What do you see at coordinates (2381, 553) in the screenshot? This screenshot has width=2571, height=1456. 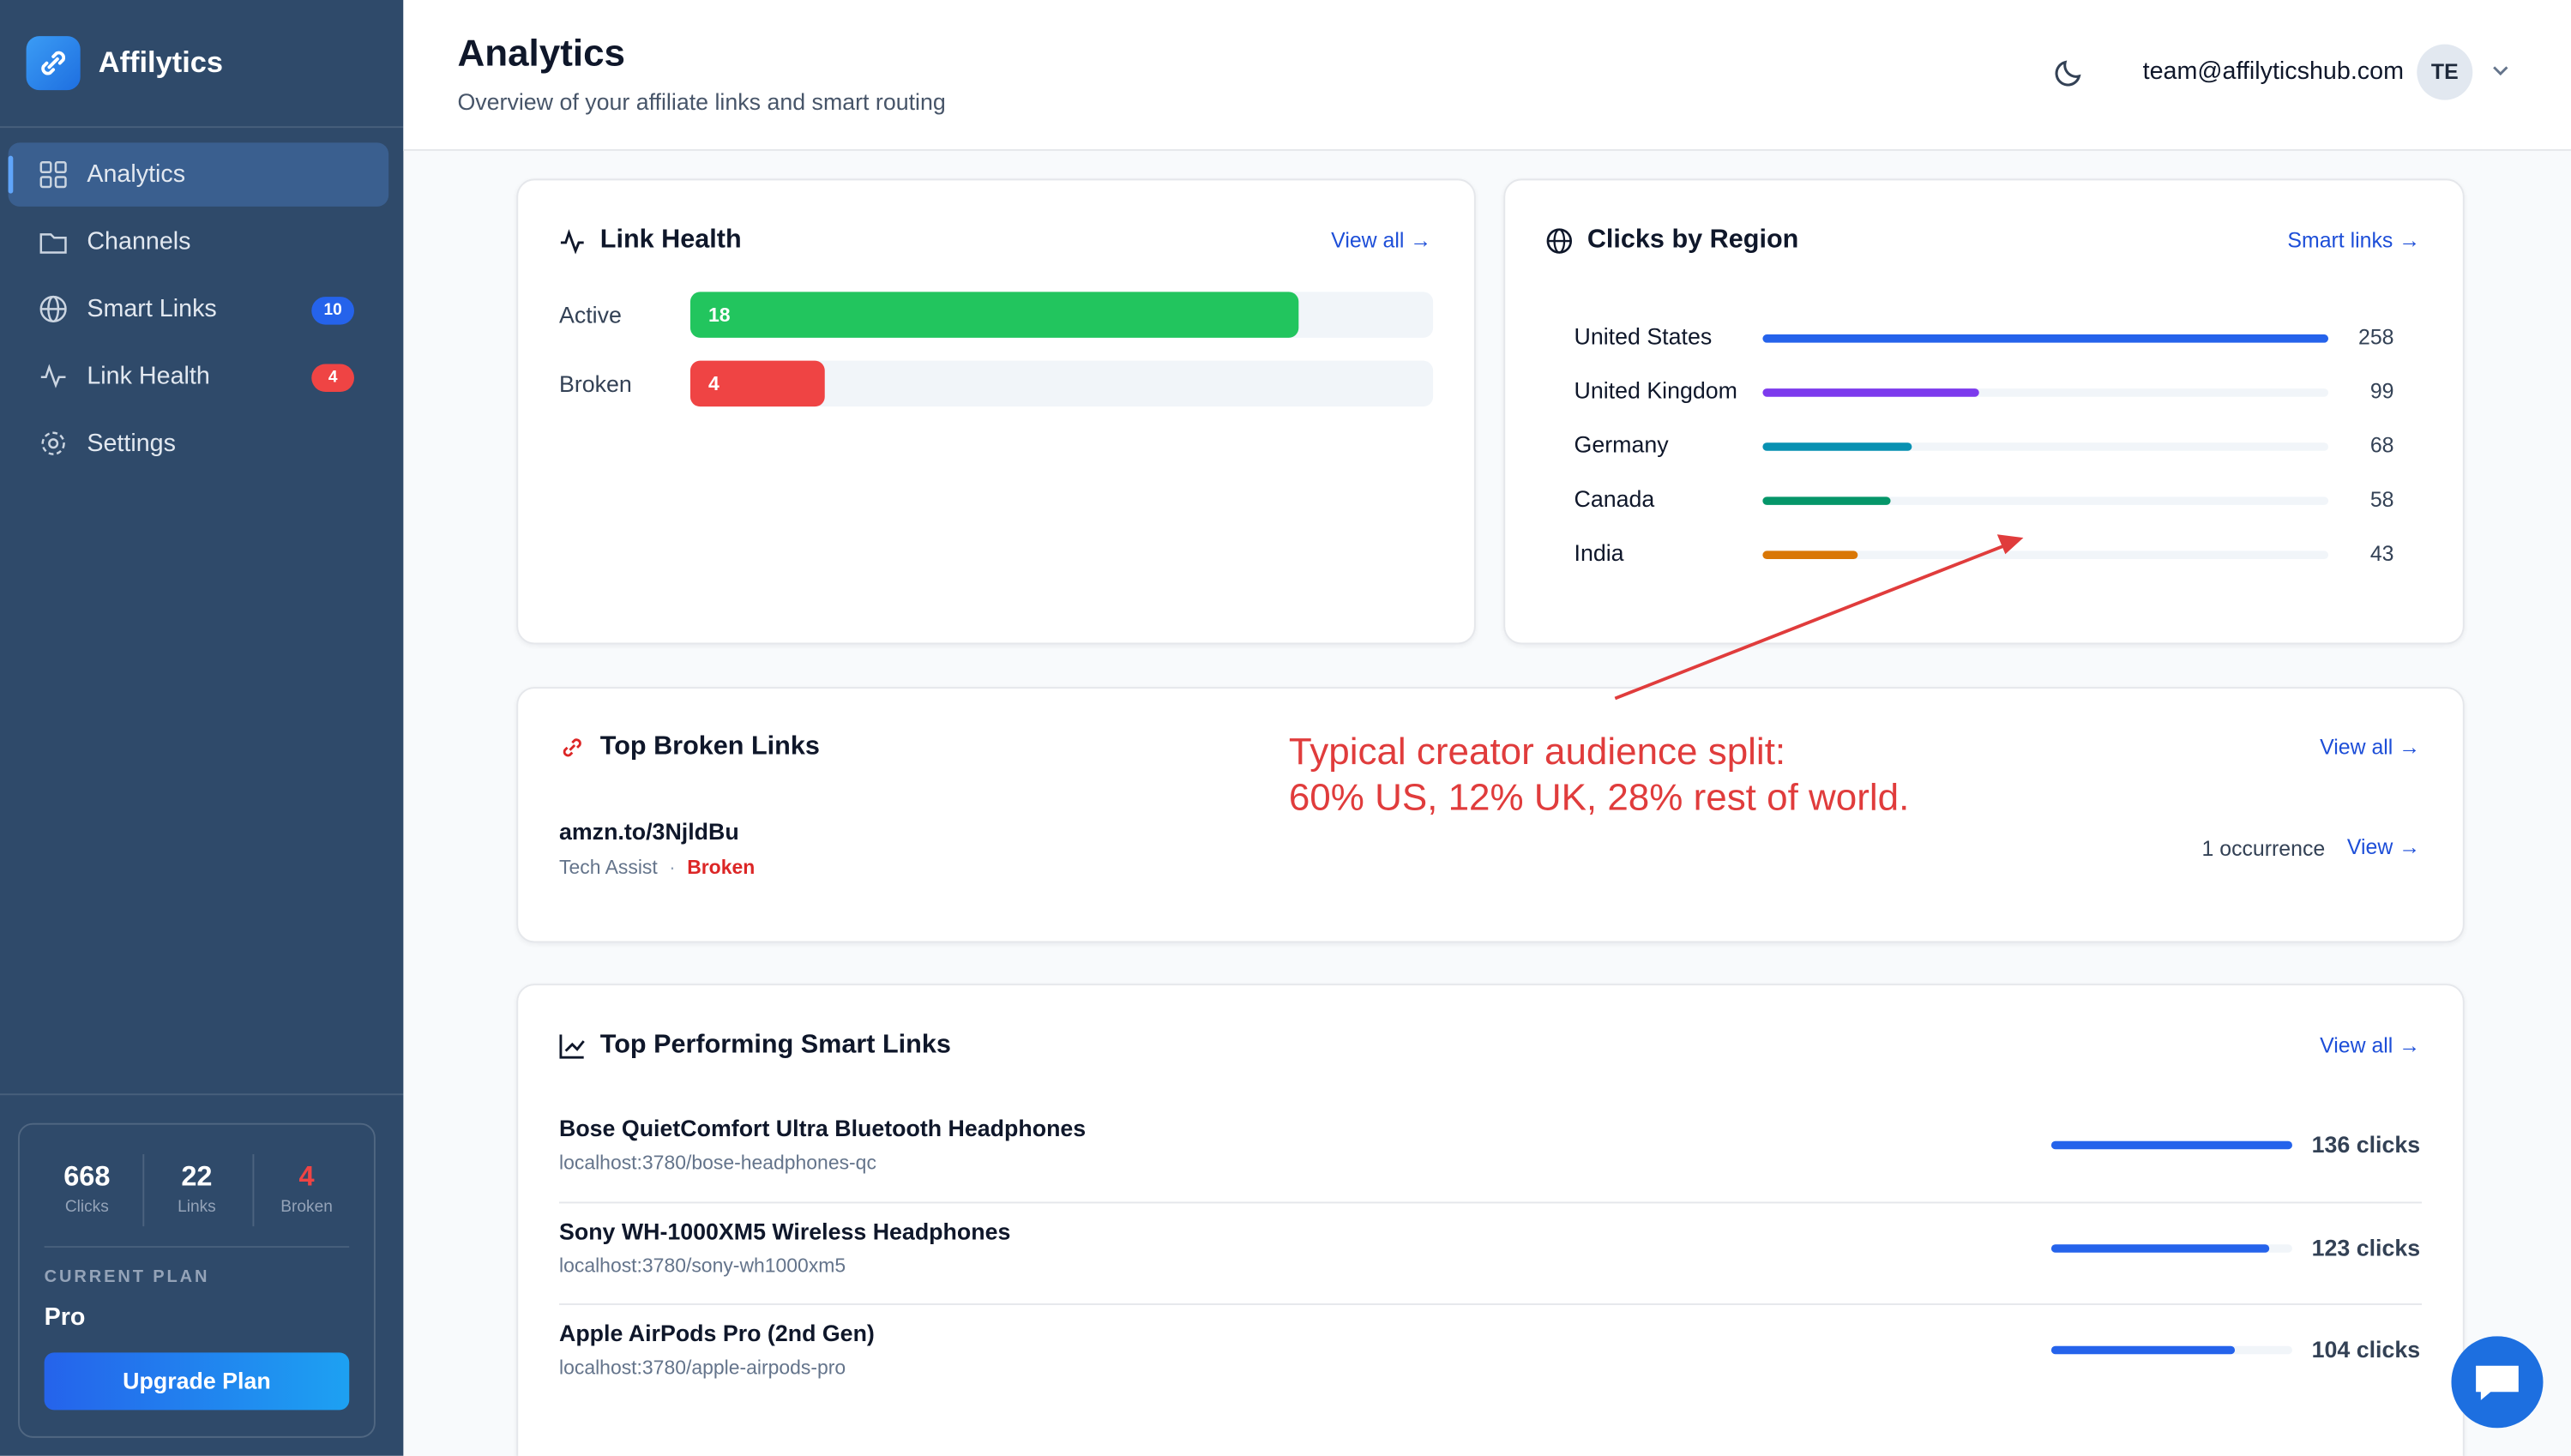 I see `region-value: 43` at bounding box center [2381, 553].